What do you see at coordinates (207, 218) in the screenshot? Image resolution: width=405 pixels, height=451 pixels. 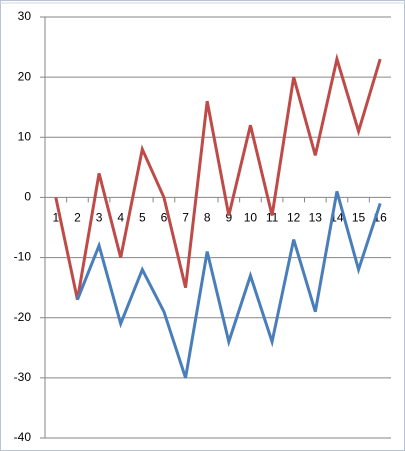 I see `x-tick-label: 8` at bounding box center [207, 218].